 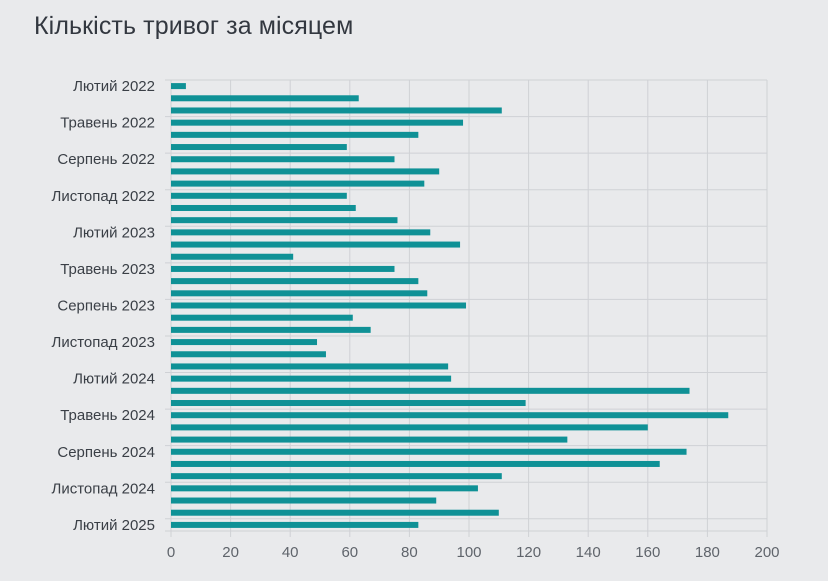 What do you see at coordinates (114, 379) in the screenshot?
I see `y-category-label: Лютий 2024` at bounding box center [114, 379].